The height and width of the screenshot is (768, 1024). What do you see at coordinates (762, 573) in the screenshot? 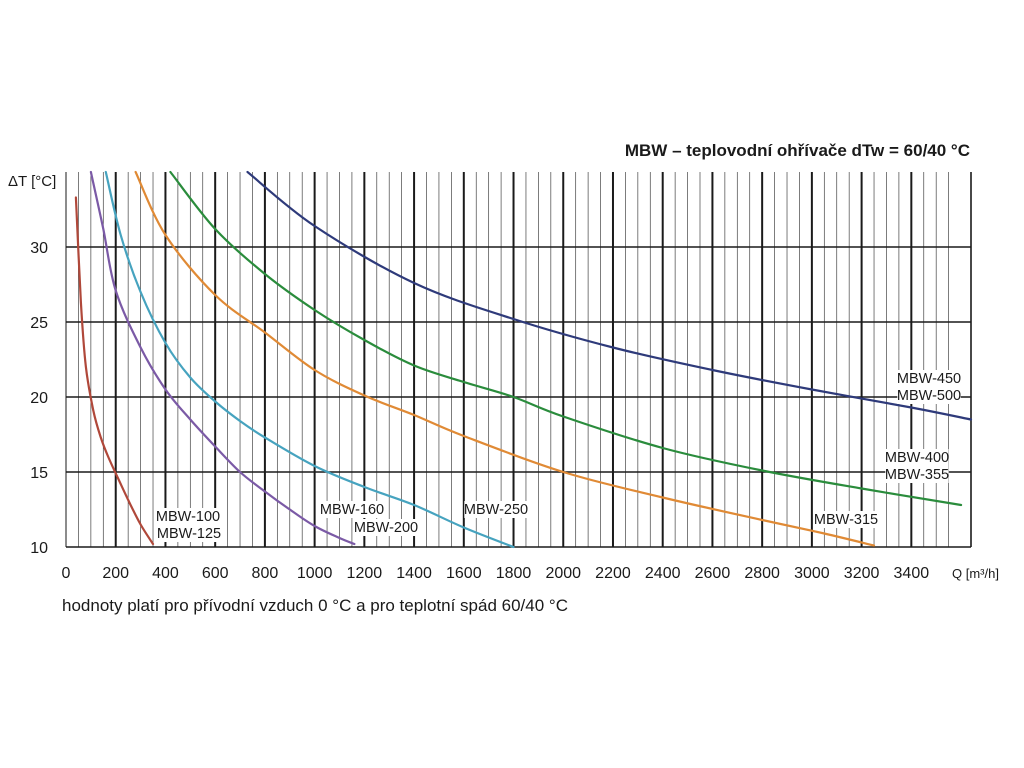
I see `x-tick-label: 2800` at bounding box center [762, 573].